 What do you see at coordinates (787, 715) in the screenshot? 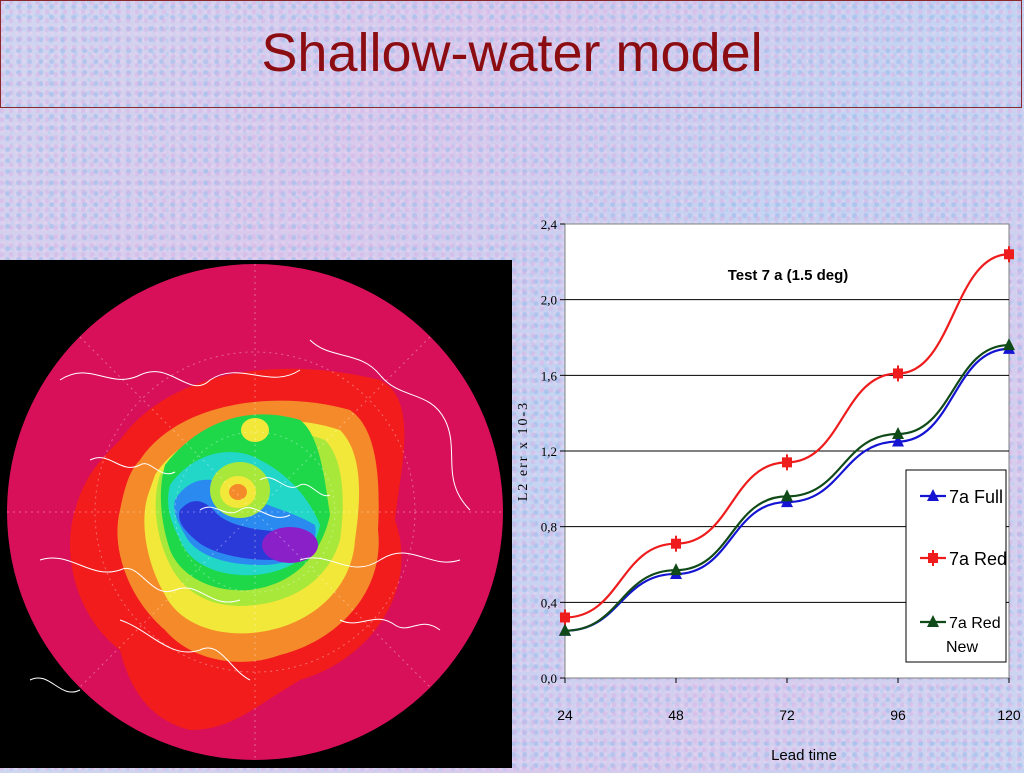
I see `x-tick-label: 72` at bounding box center [787, 715].